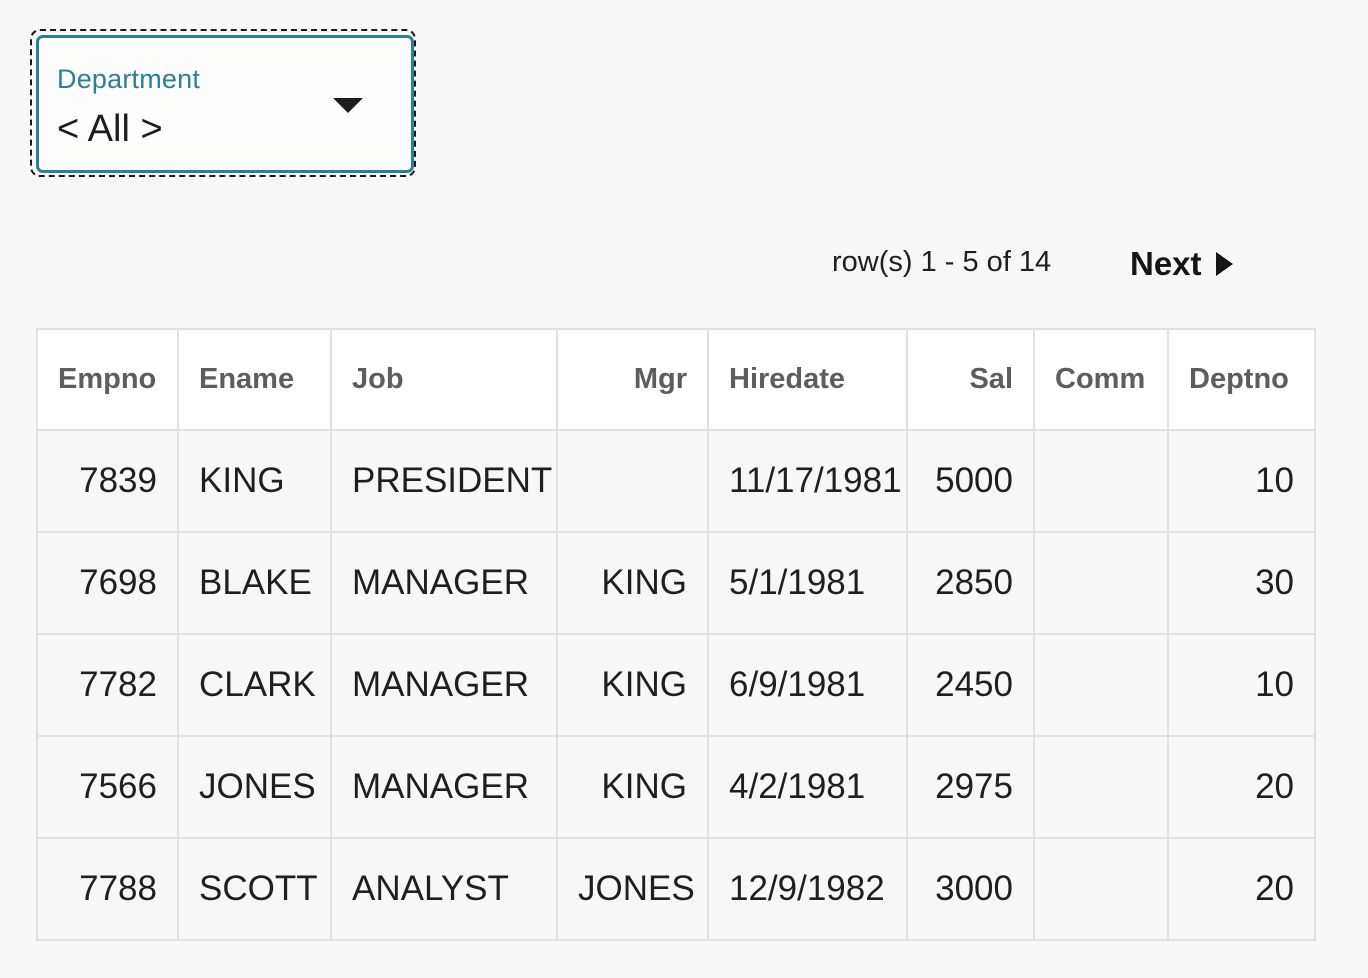 This screenshot has height=978, width=1368. I want to click on department-select-label: Department, so click(129, 79).